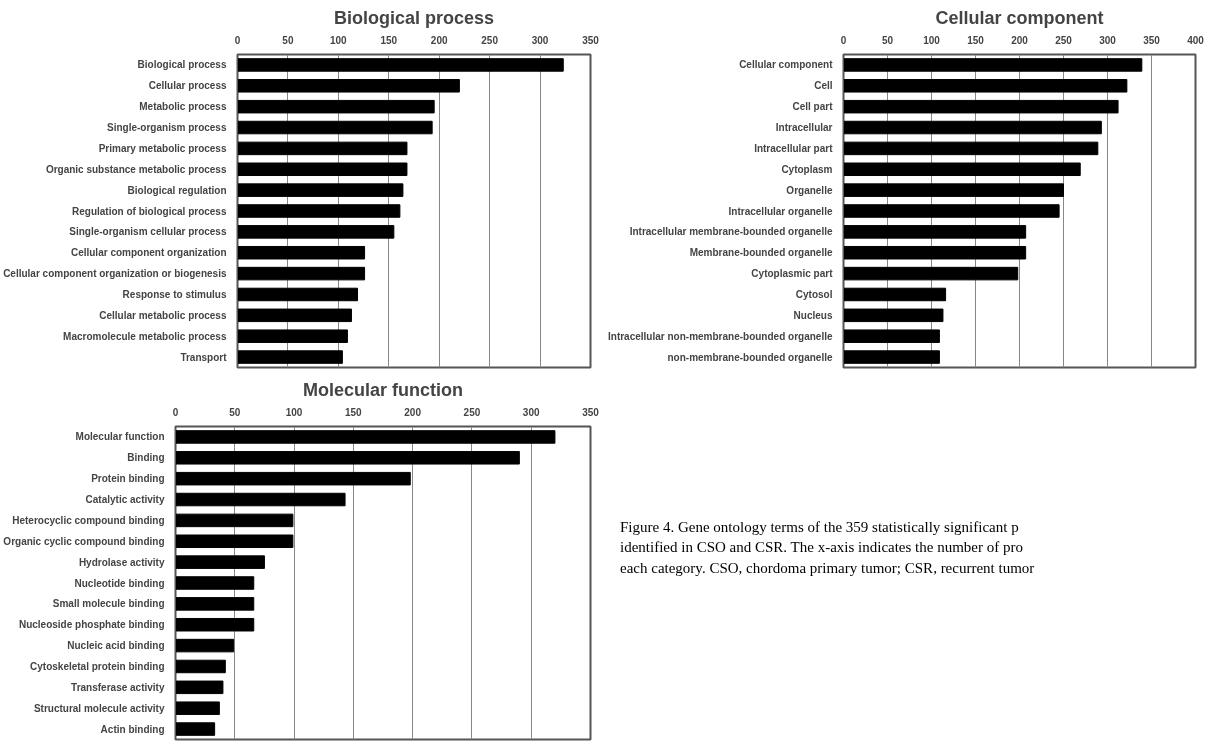 The width and height of the screenshot is (1220, 747). What do you see at coordinates (780, 211) in the screenshot?
I see `y-tick-label: Intracellular organelle` at bounding box center [780, 211].